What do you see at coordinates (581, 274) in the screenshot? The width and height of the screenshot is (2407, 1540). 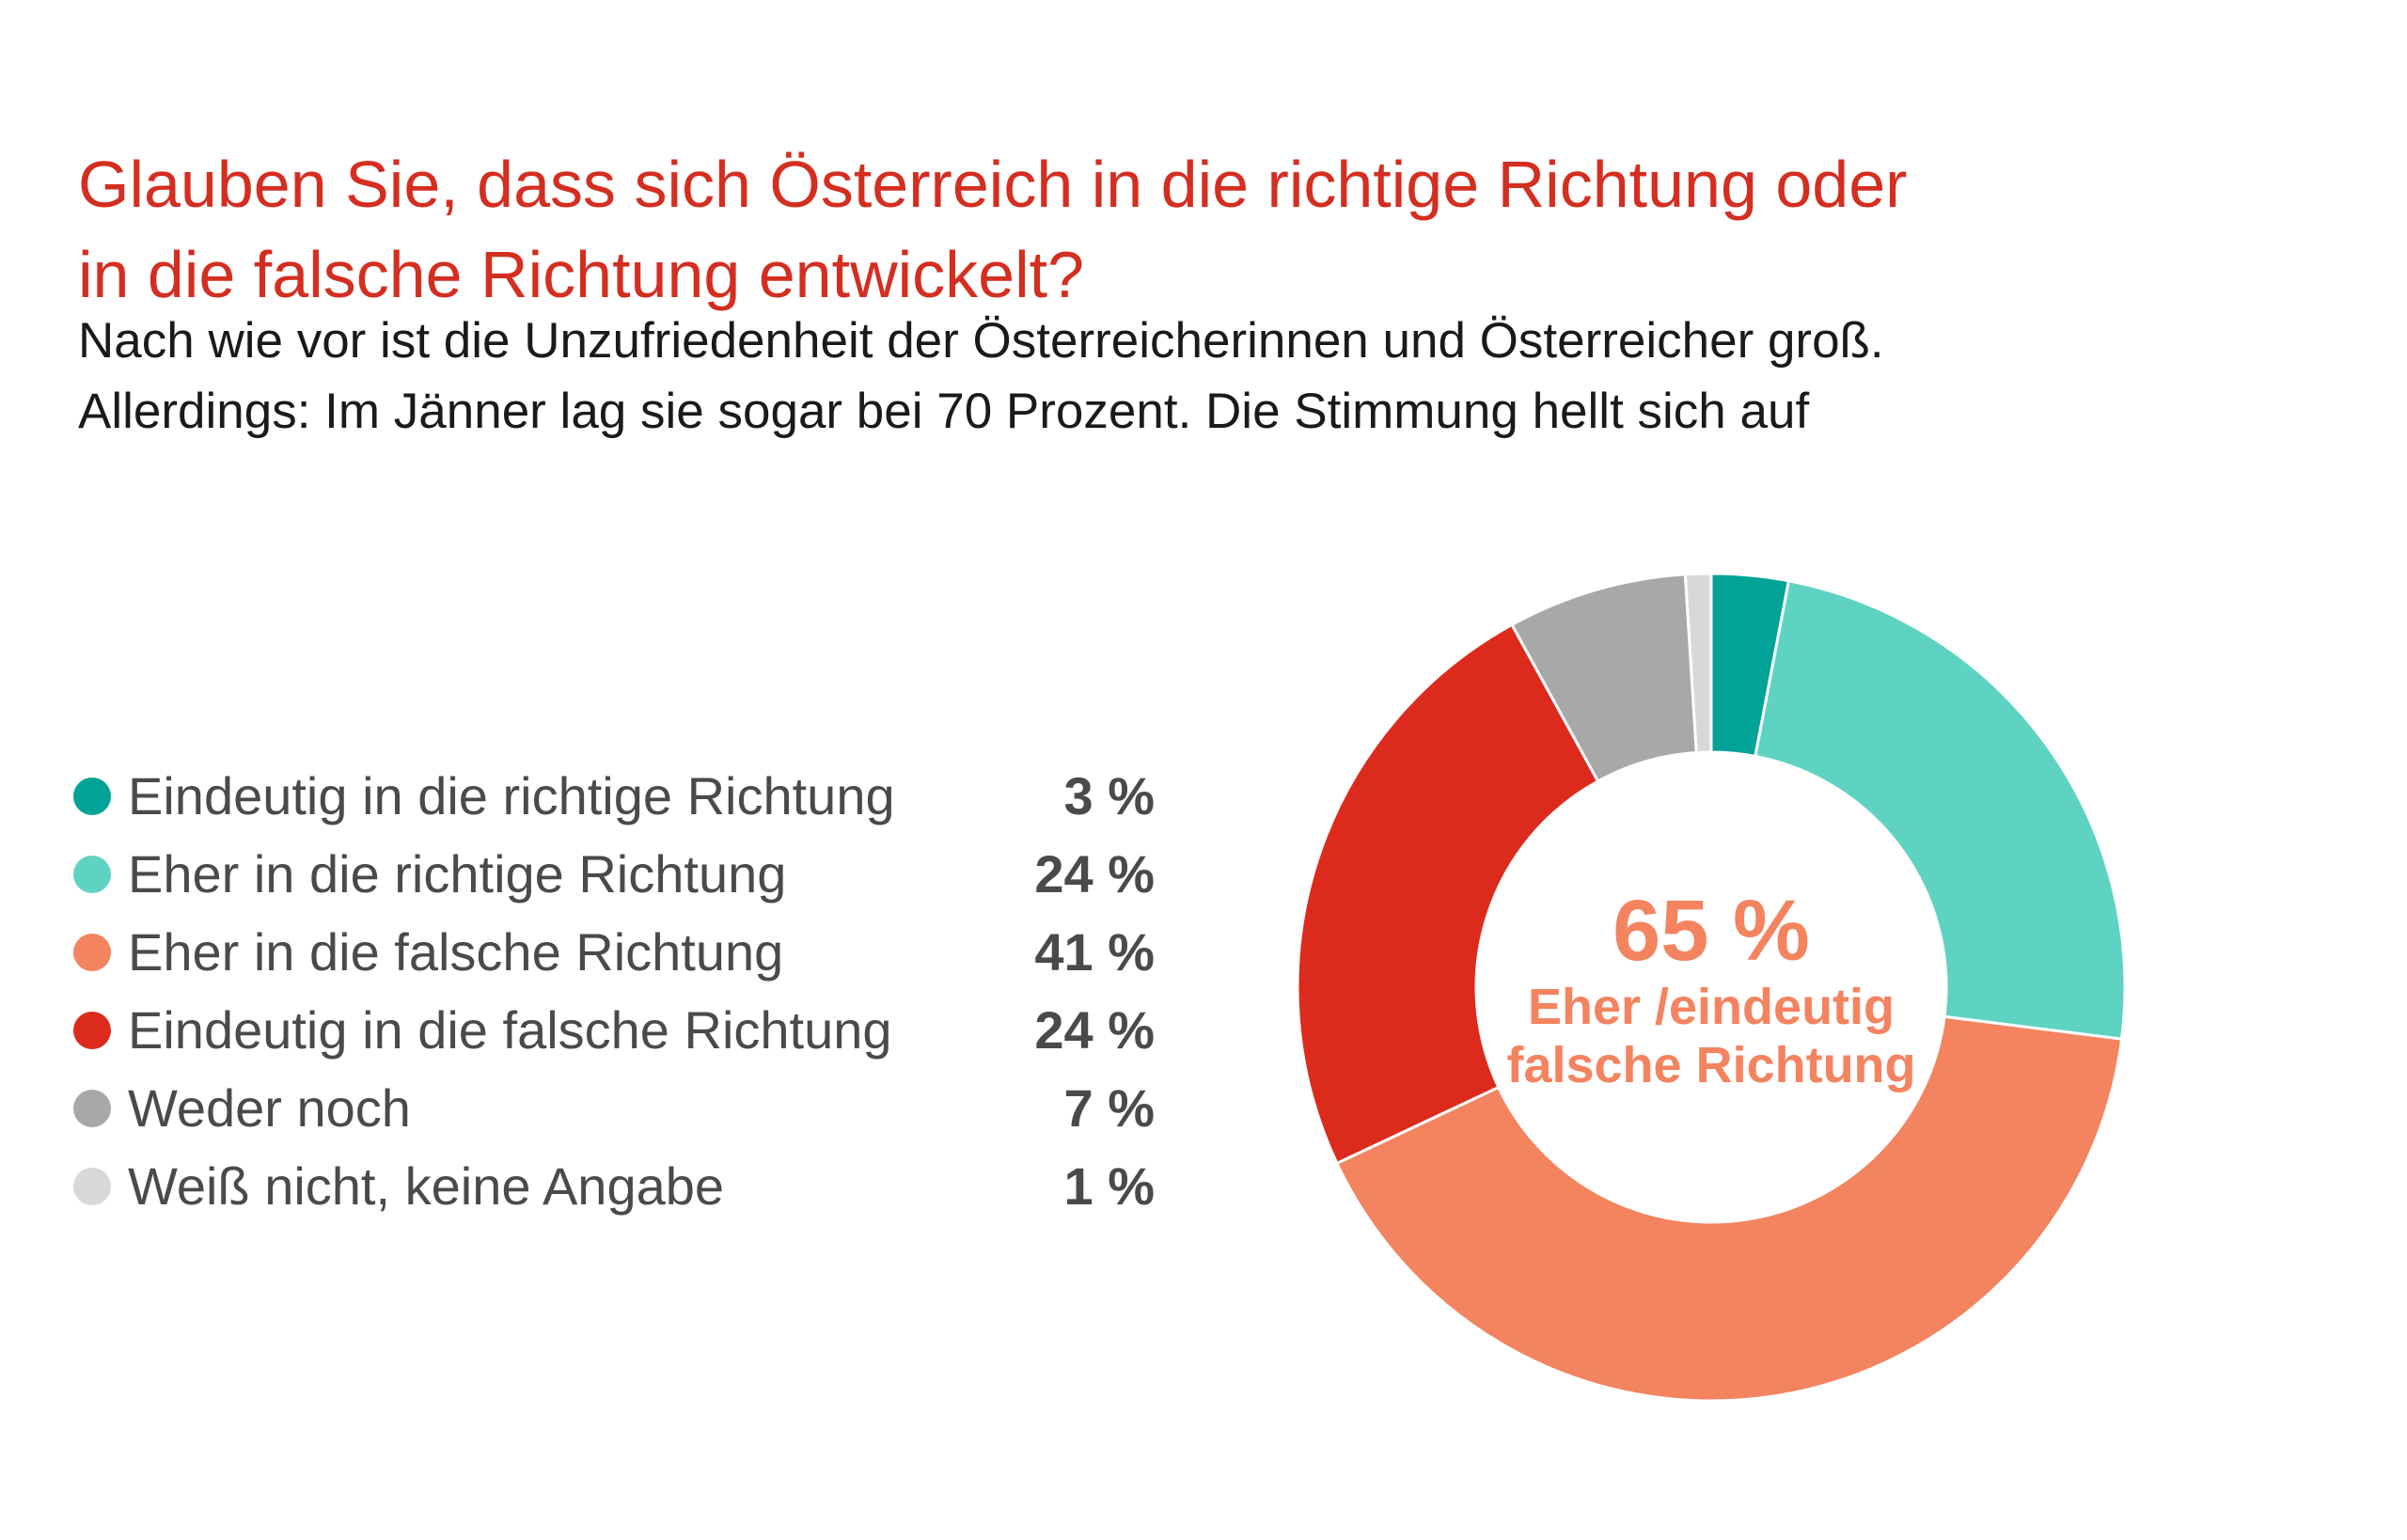 I see `chart-title-line-2: in die falsche Richtung entwickelt?` at bounding box center [581, 274].